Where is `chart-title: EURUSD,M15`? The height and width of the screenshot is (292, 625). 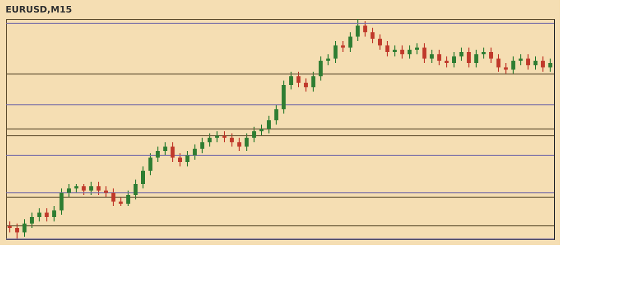 chart-title: EURUSD,M15 is located at coordinates (39, 11).